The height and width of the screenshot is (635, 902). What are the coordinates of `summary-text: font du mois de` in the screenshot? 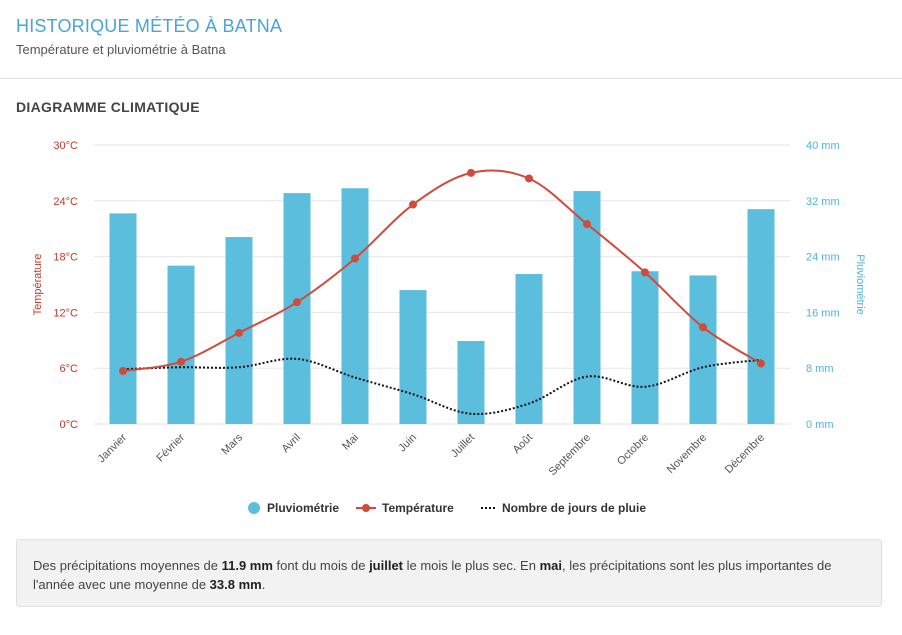 It's located at (321, 565).